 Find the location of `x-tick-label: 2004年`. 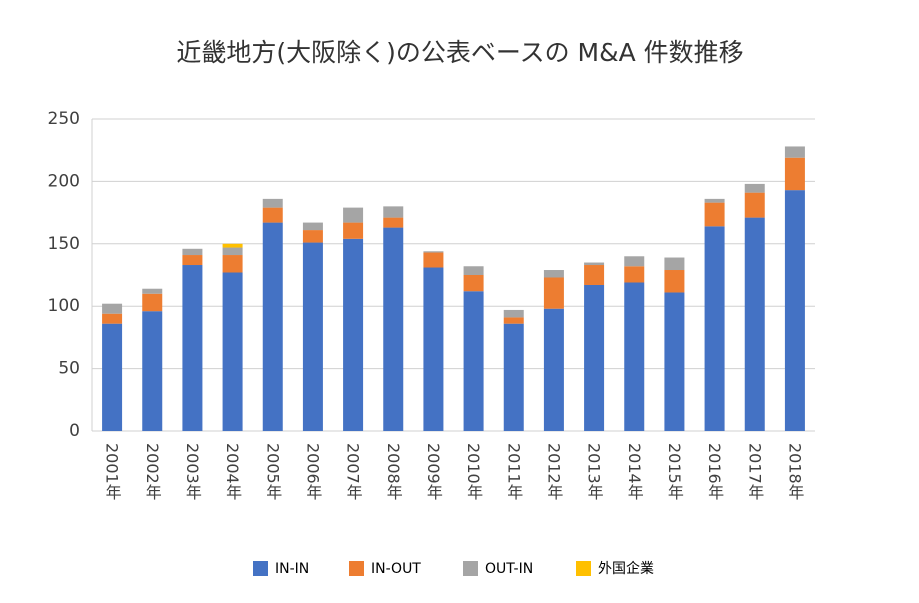

x-tick-label: 2004年 is located at coordinates (232, 471).